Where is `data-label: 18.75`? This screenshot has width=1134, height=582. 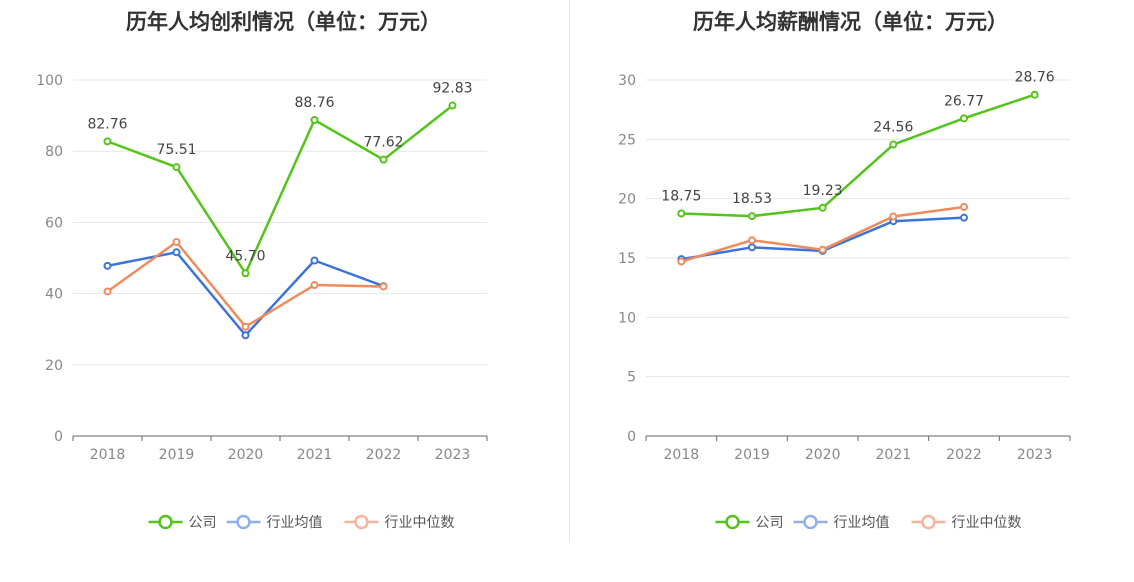 data-label: 18.75 is located at coordinates (681, 197).